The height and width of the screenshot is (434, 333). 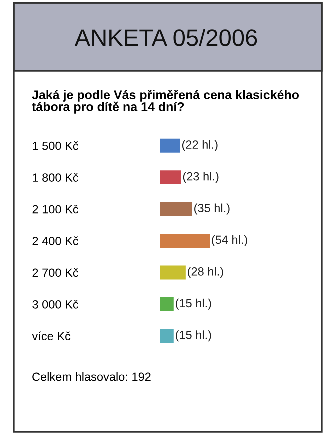 What do you see at coordinates (166, 102) in the screenshot?
I see `chart-subtitle: Jaká je podle Vás přiměřená cena klasického tábora pro dítě na 14 dní?` at bounding box center [166, 102].